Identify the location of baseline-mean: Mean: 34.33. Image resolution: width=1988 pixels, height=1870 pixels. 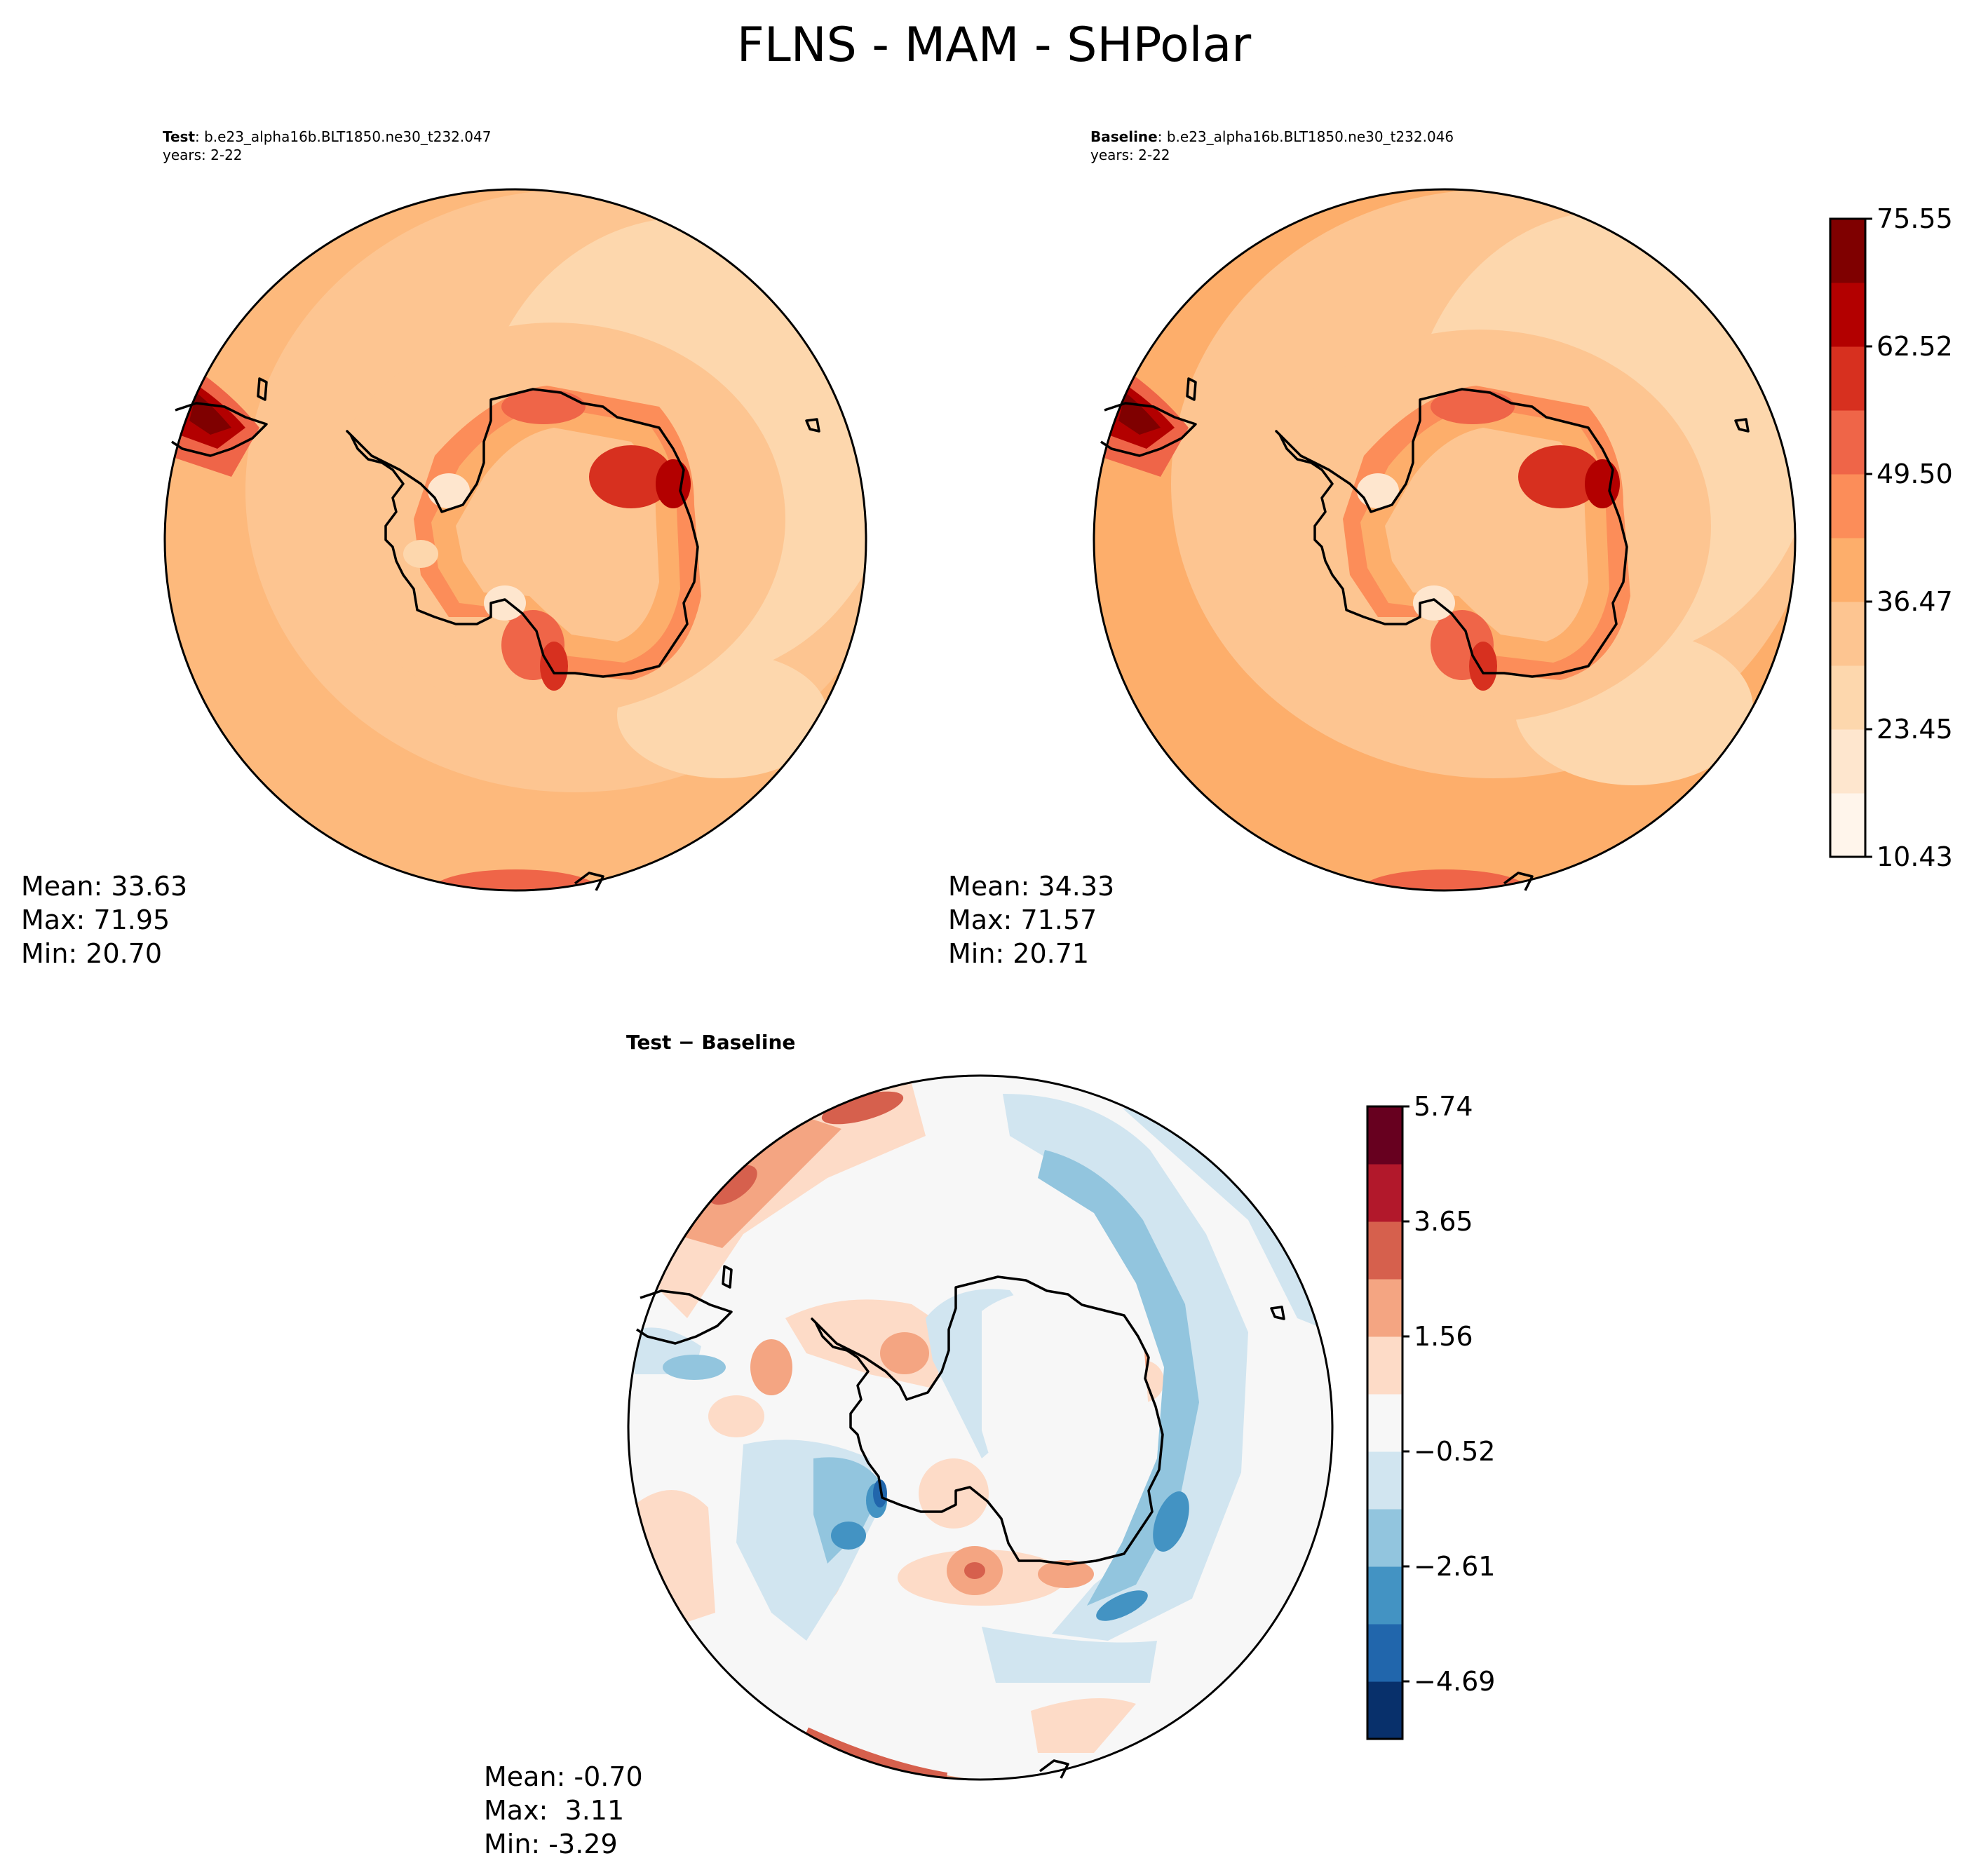
(1031, 887).